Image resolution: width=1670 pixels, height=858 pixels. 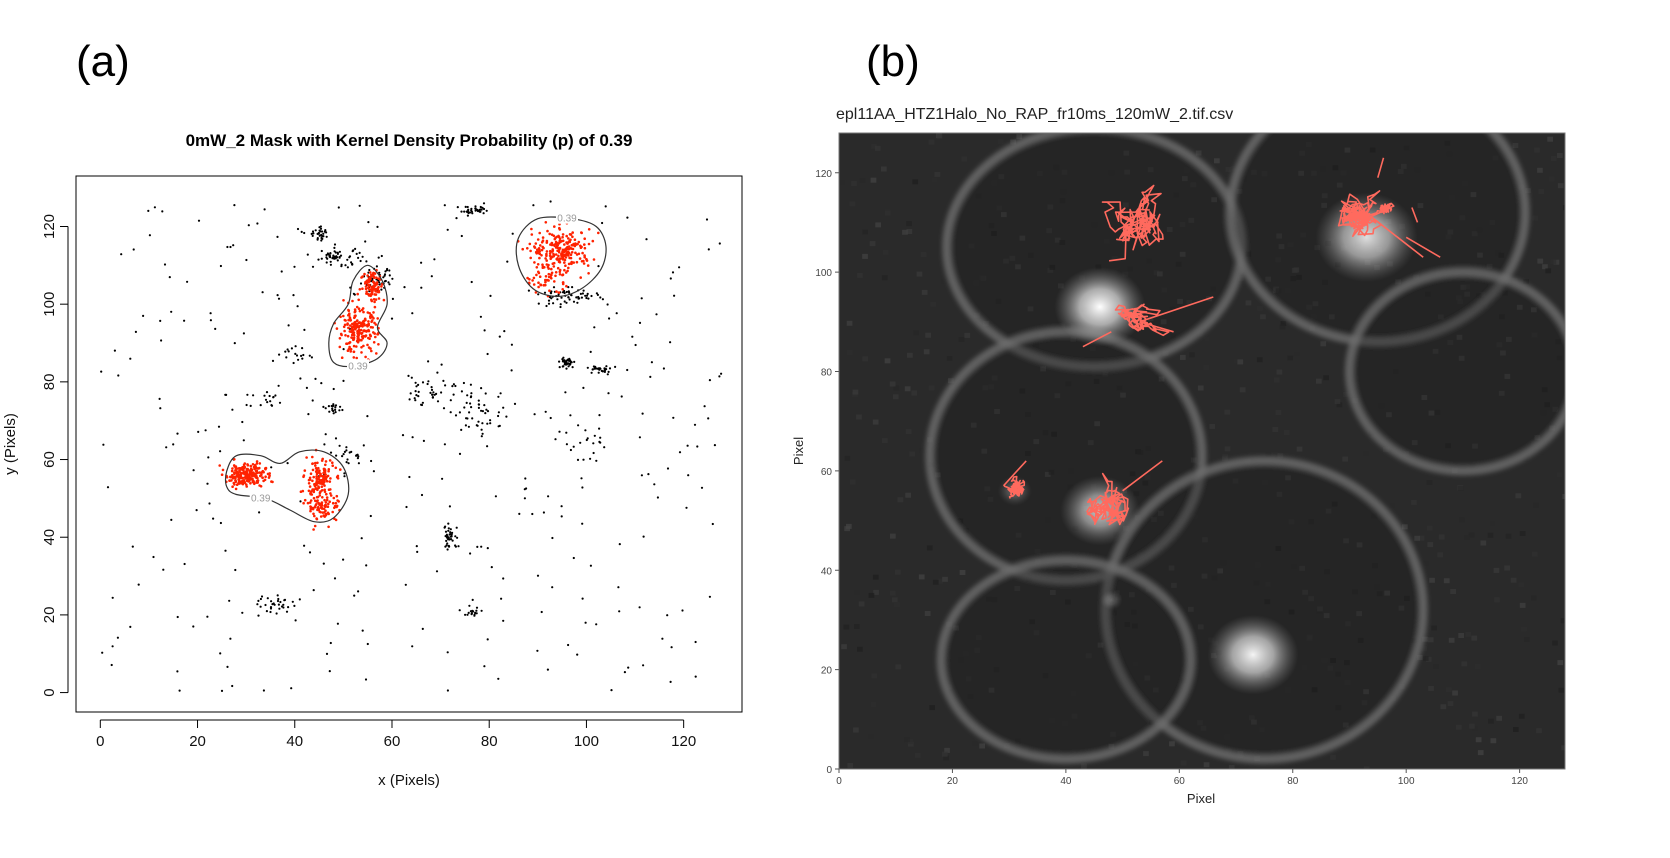 I want to click on fluorescent-spot, so click(x=1253, y=654).